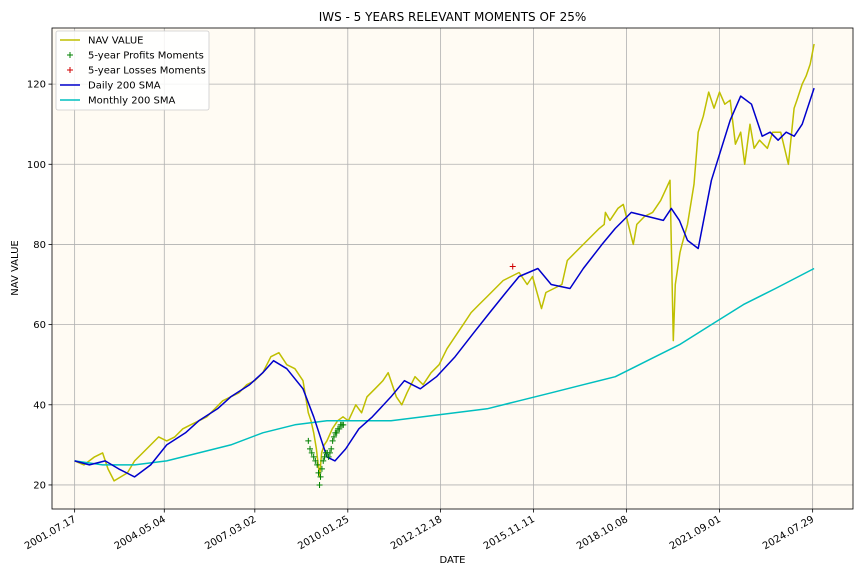  I want to click on x-tick-label: 2024.07.29, so click(788, 533).